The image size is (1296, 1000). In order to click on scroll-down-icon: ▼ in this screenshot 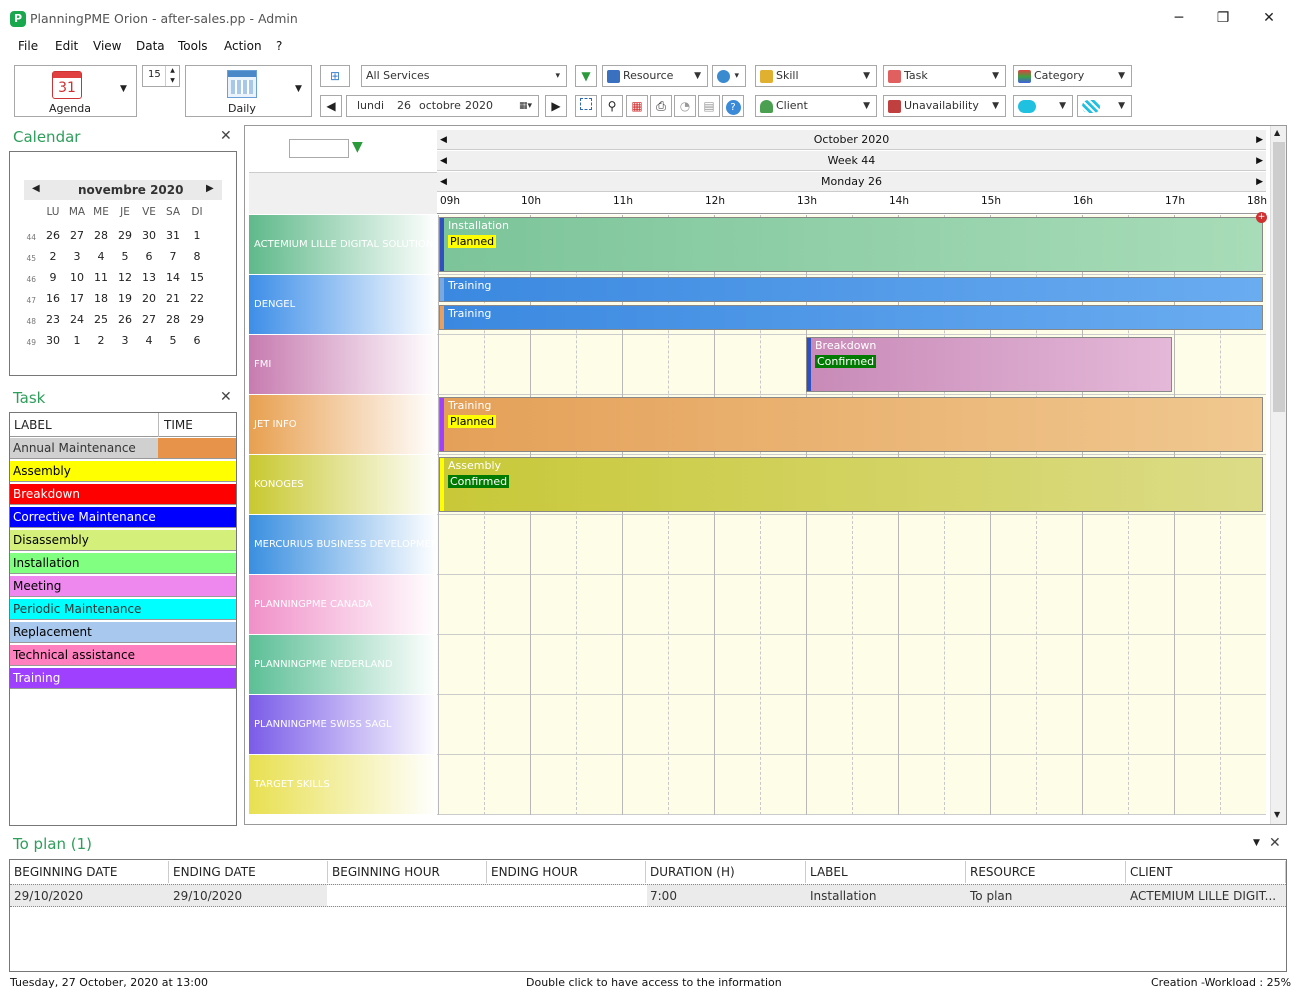, I will do `click(1277, 814)`.